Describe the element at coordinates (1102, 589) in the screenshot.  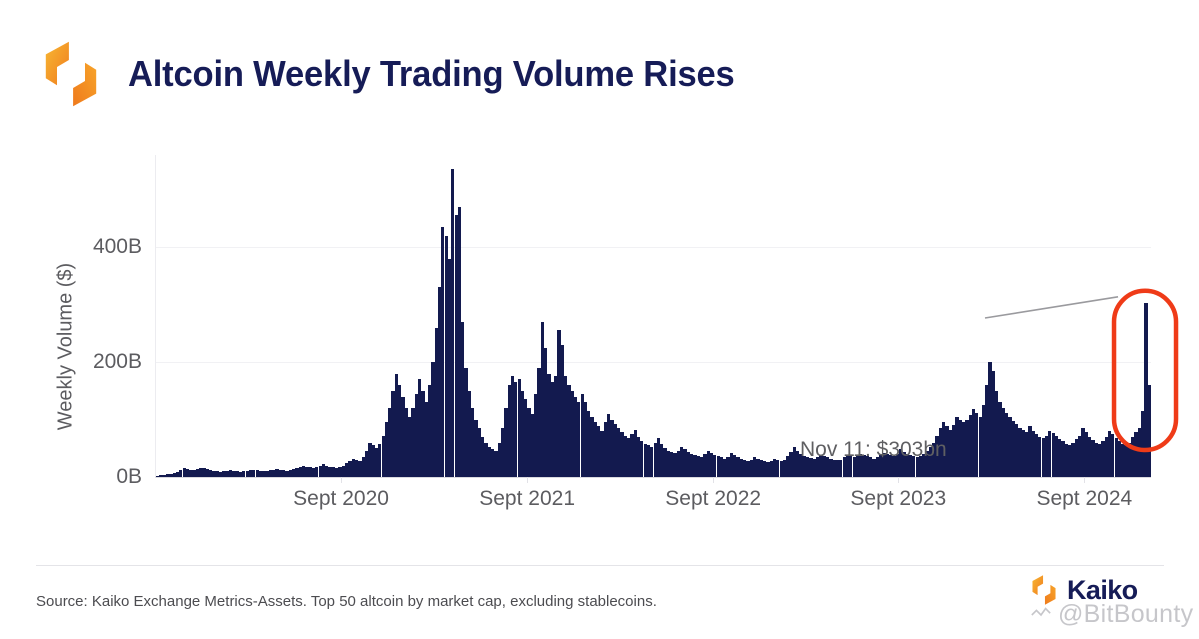
I see `brand-wordmark: Kaiko` at that location.